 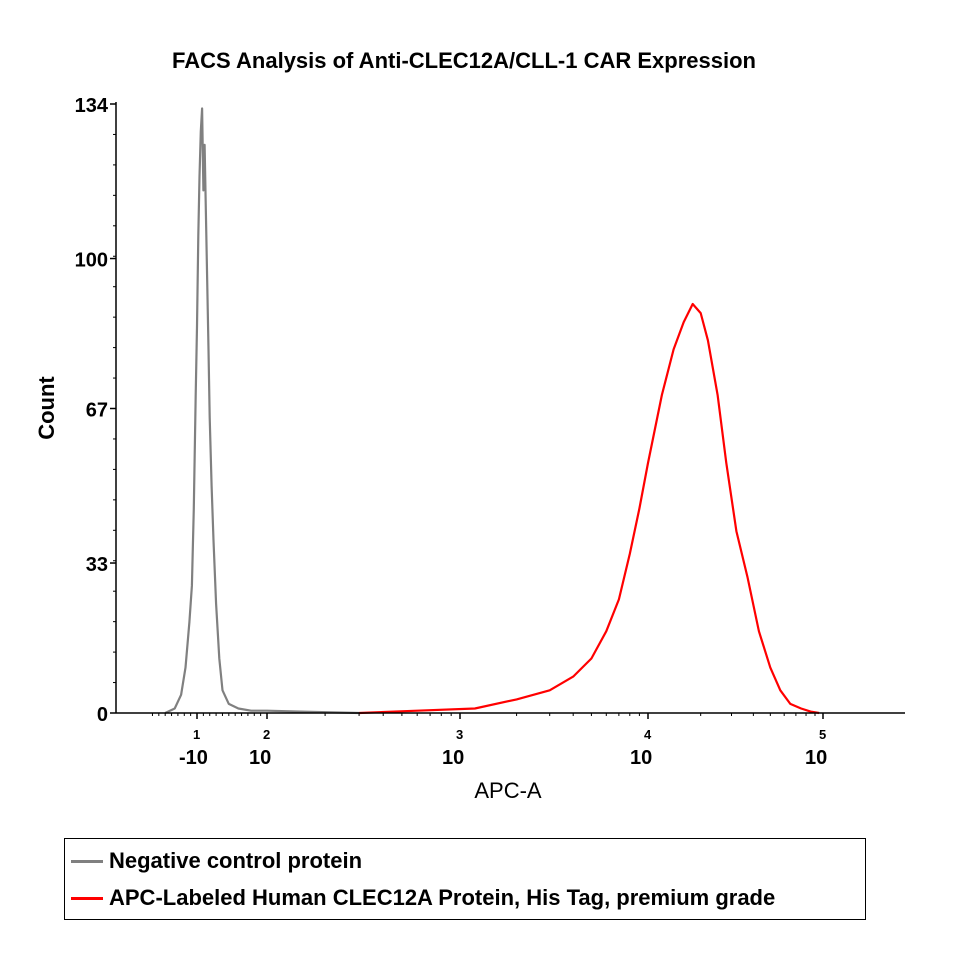 I want to click on x-axis-label: APC-A, so click(x=508, y=790).